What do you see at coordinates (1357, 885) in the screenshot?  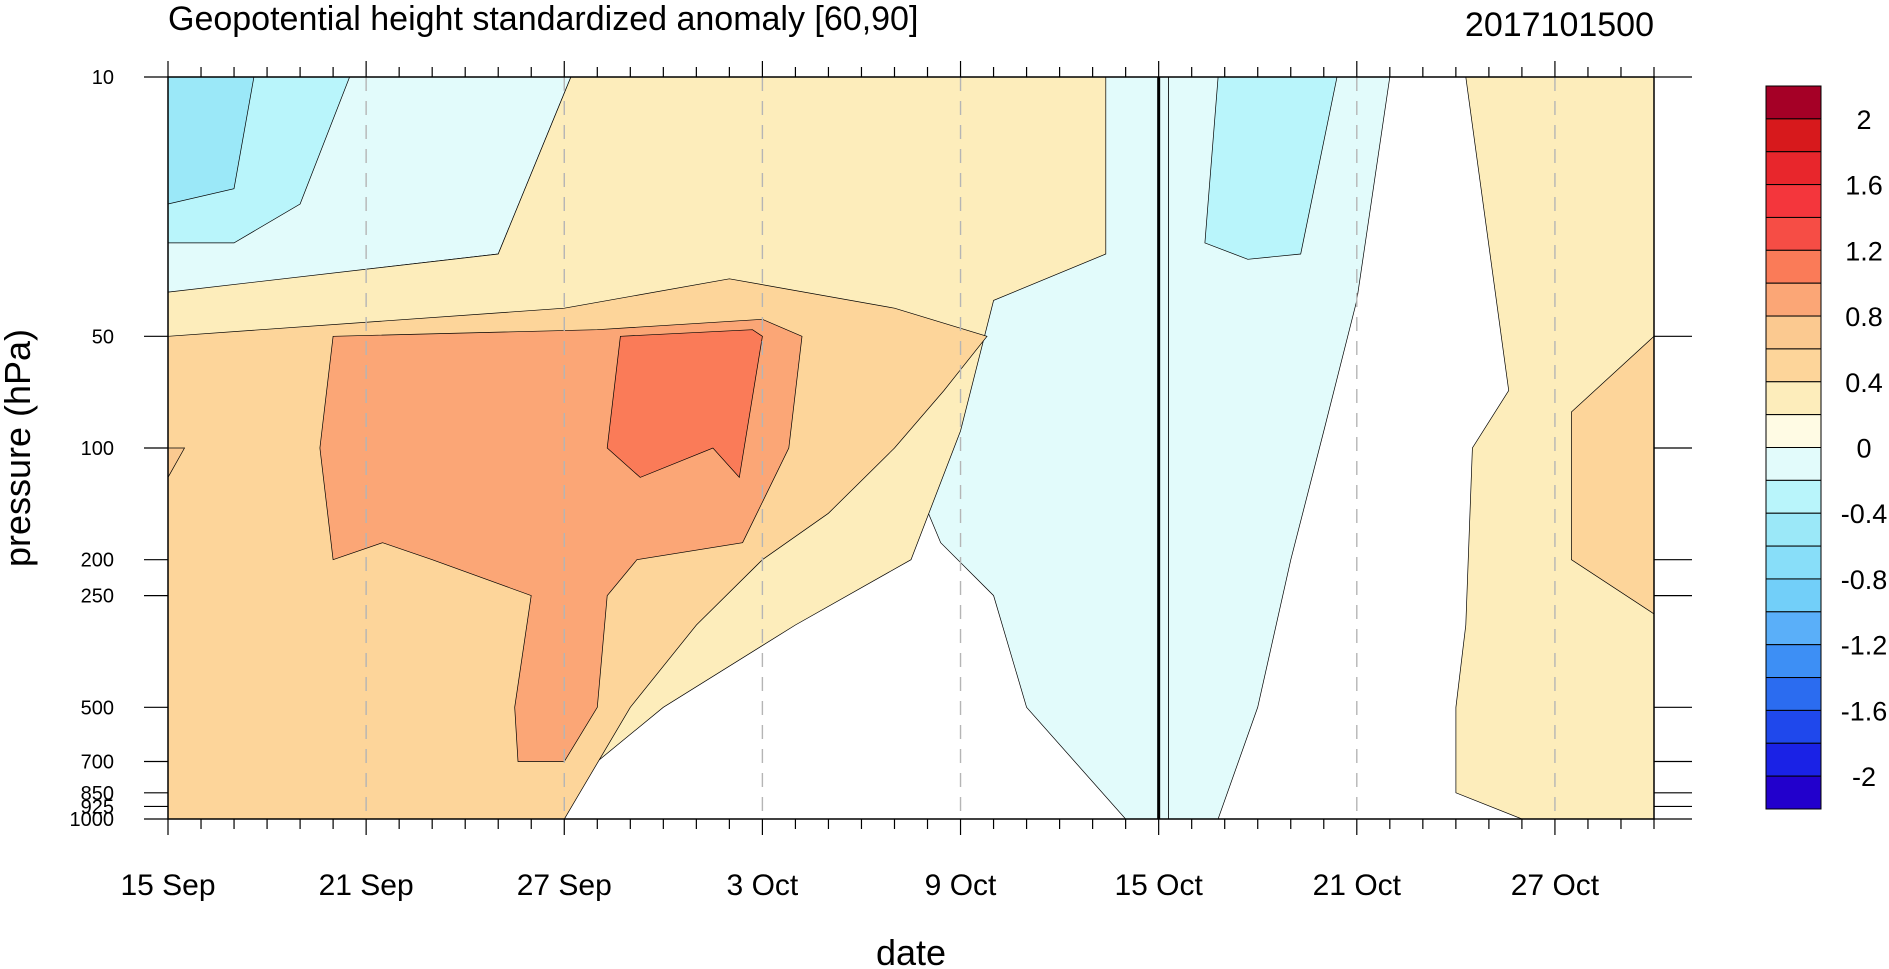 I see `x-tick-label: 21 Oct` at bounding box center [1357, 885].